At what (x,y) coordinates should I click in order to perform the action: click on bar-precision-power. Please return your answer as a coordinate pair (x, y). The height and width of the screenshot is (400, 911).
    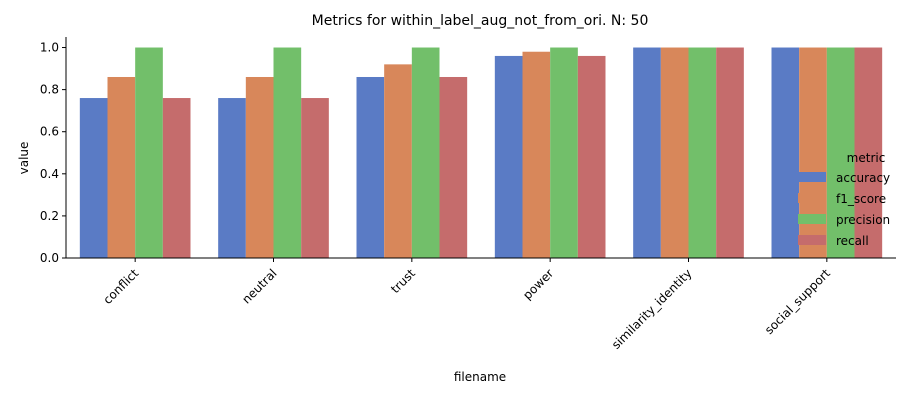
    Looking at the image, I should click on (564, 152).